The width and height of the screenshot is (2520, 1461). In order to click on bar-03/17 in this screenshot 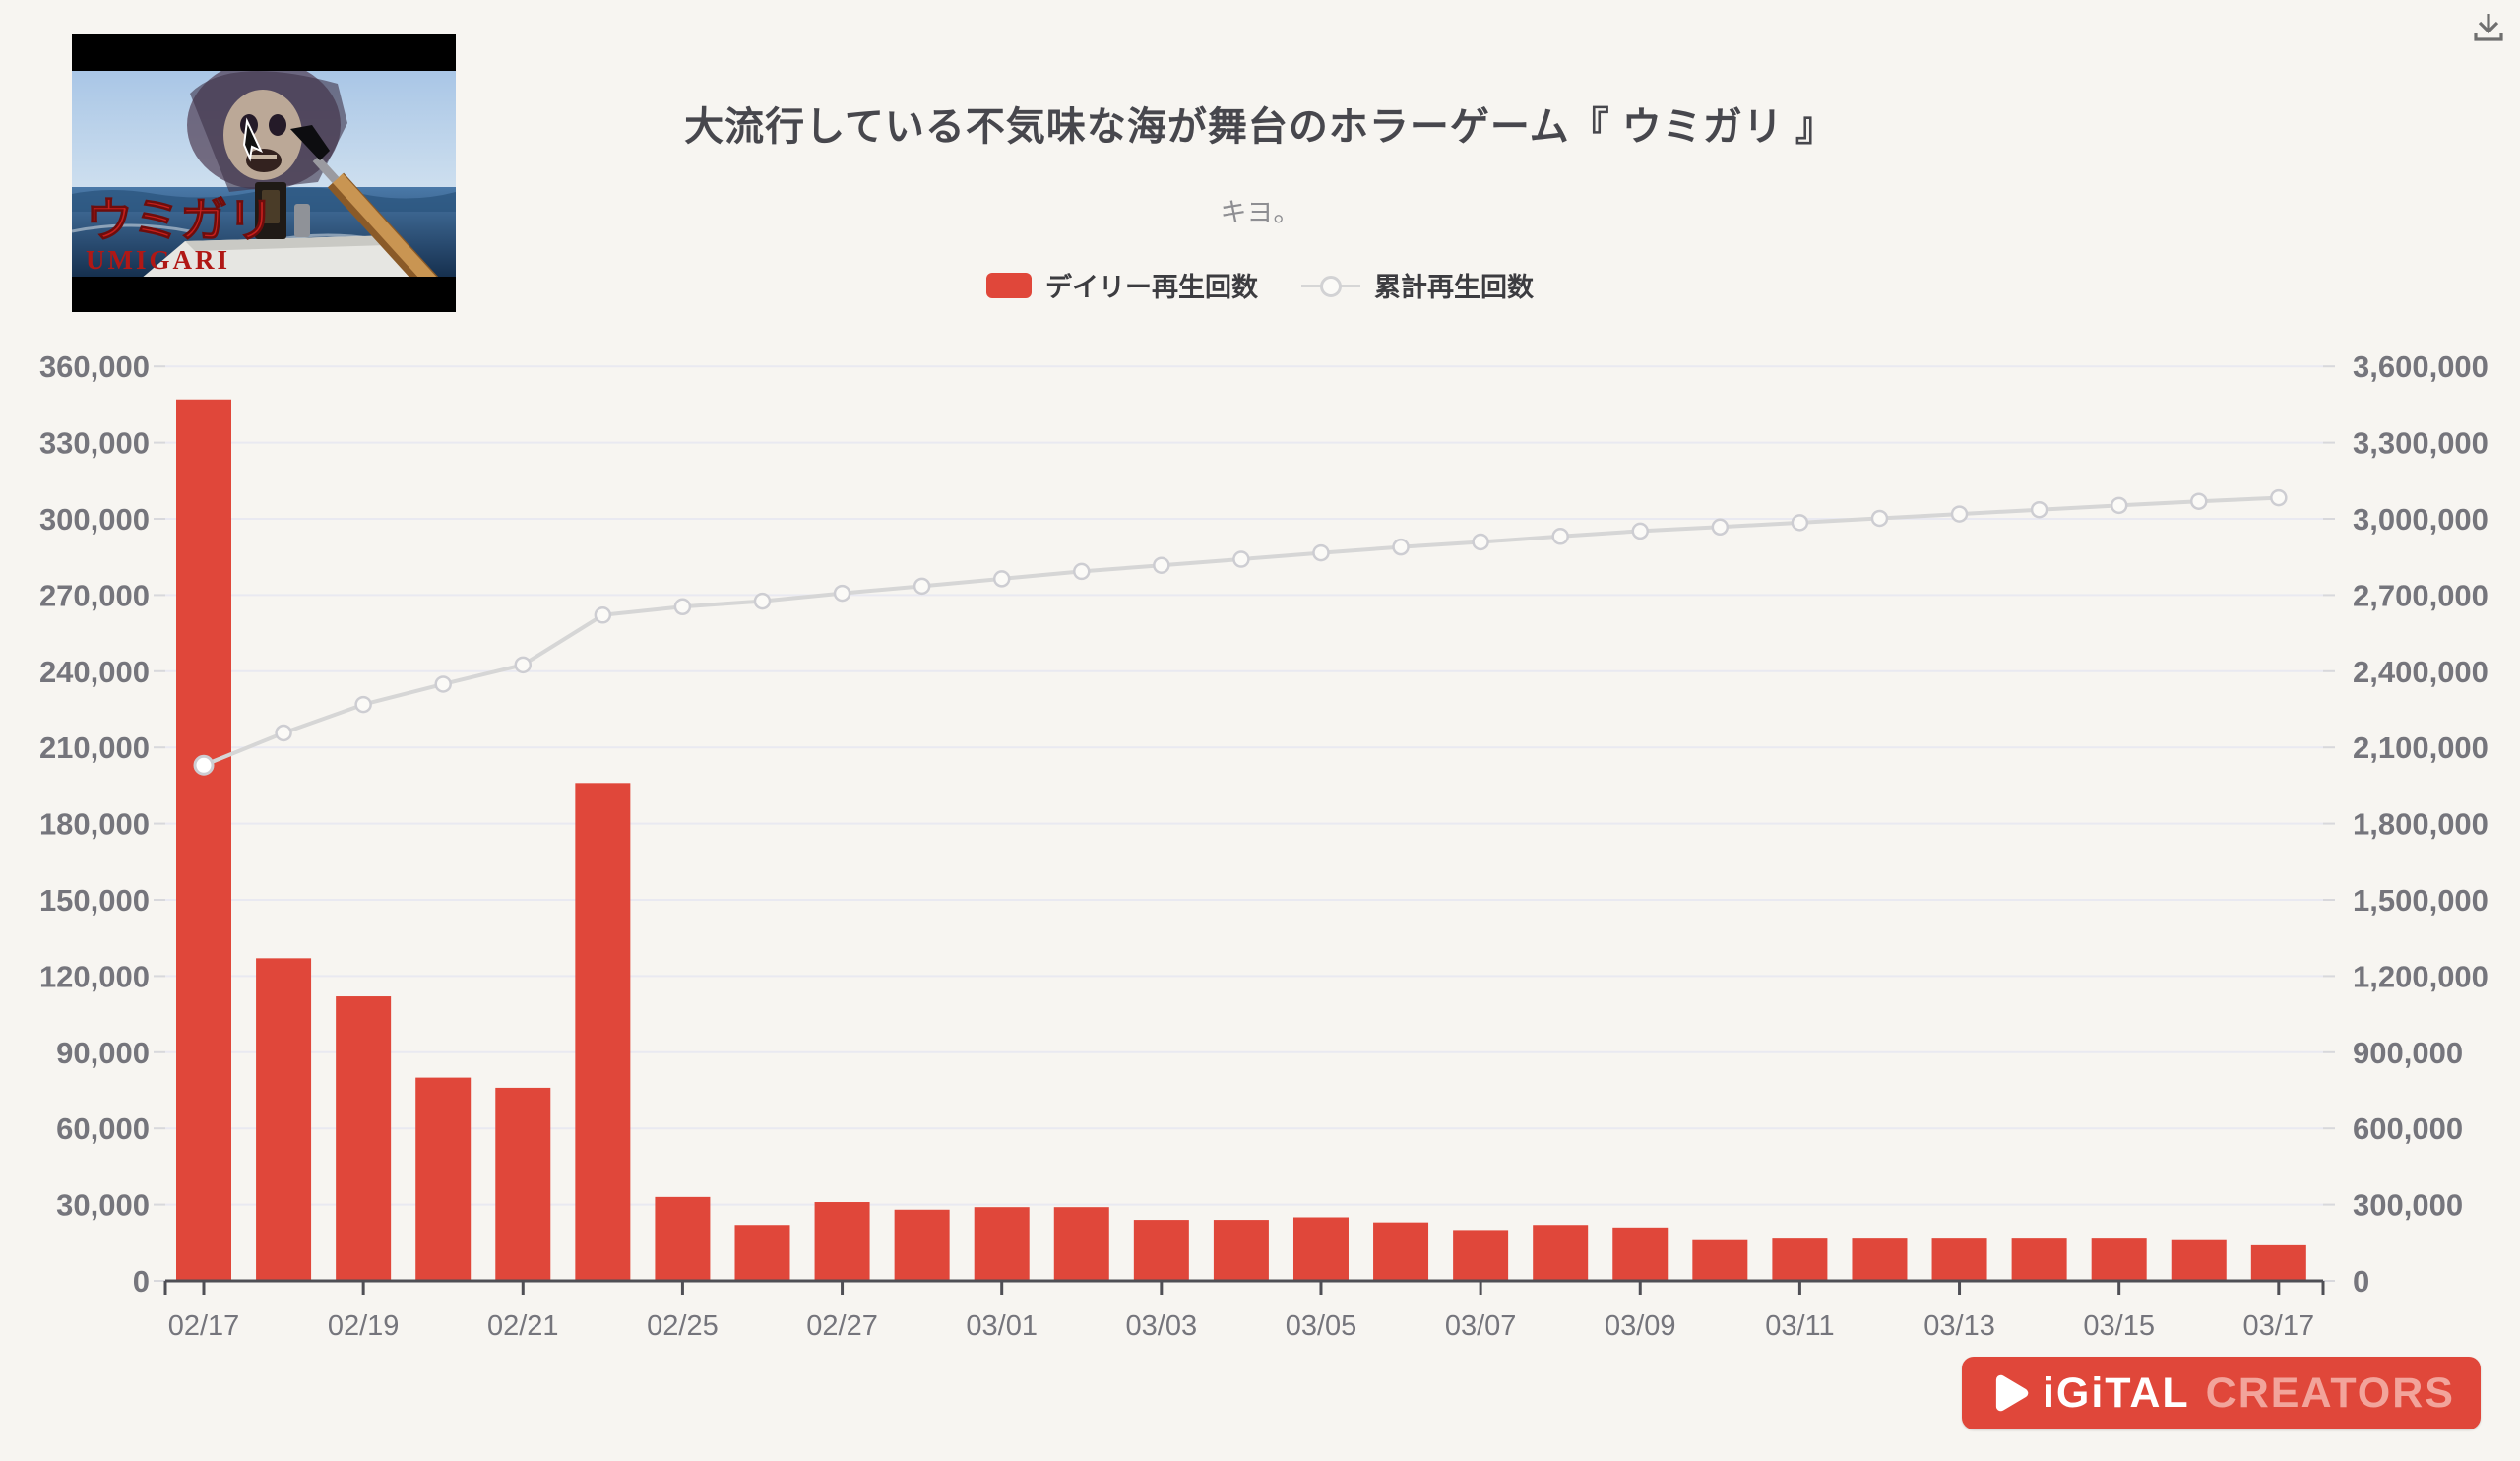, I will do `click(2278, 1262)`.